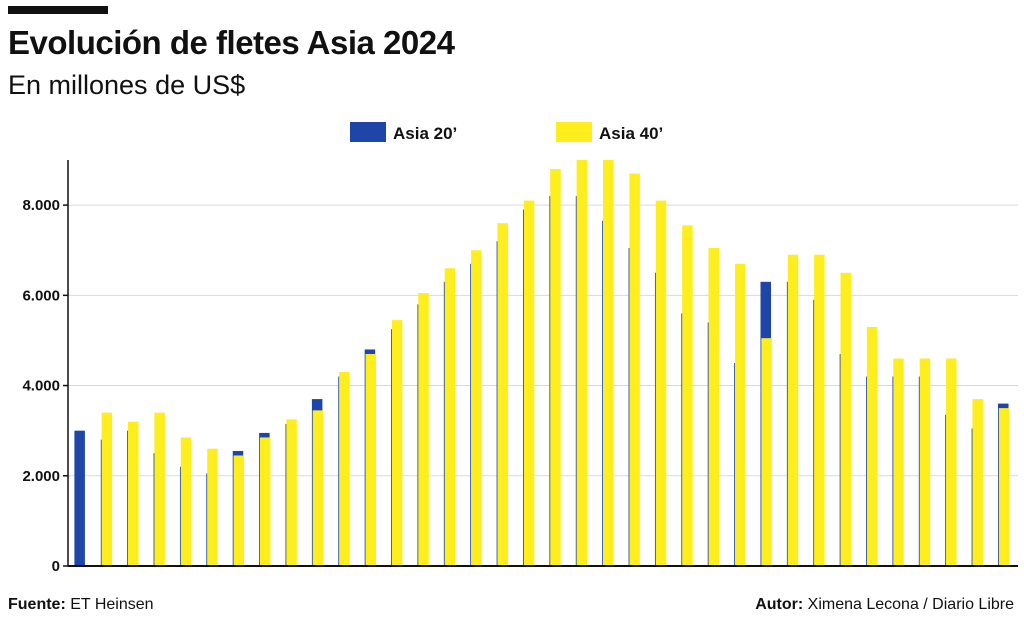 The image size is (1024, 622). Describe the element at coordinates (37, 604) in the screenshot. I see `source-label: Fuente:` at that location.